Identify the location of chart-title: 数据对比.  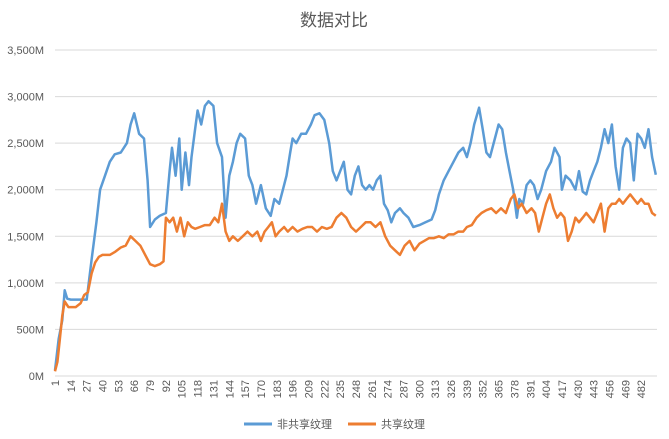
(334, 20).